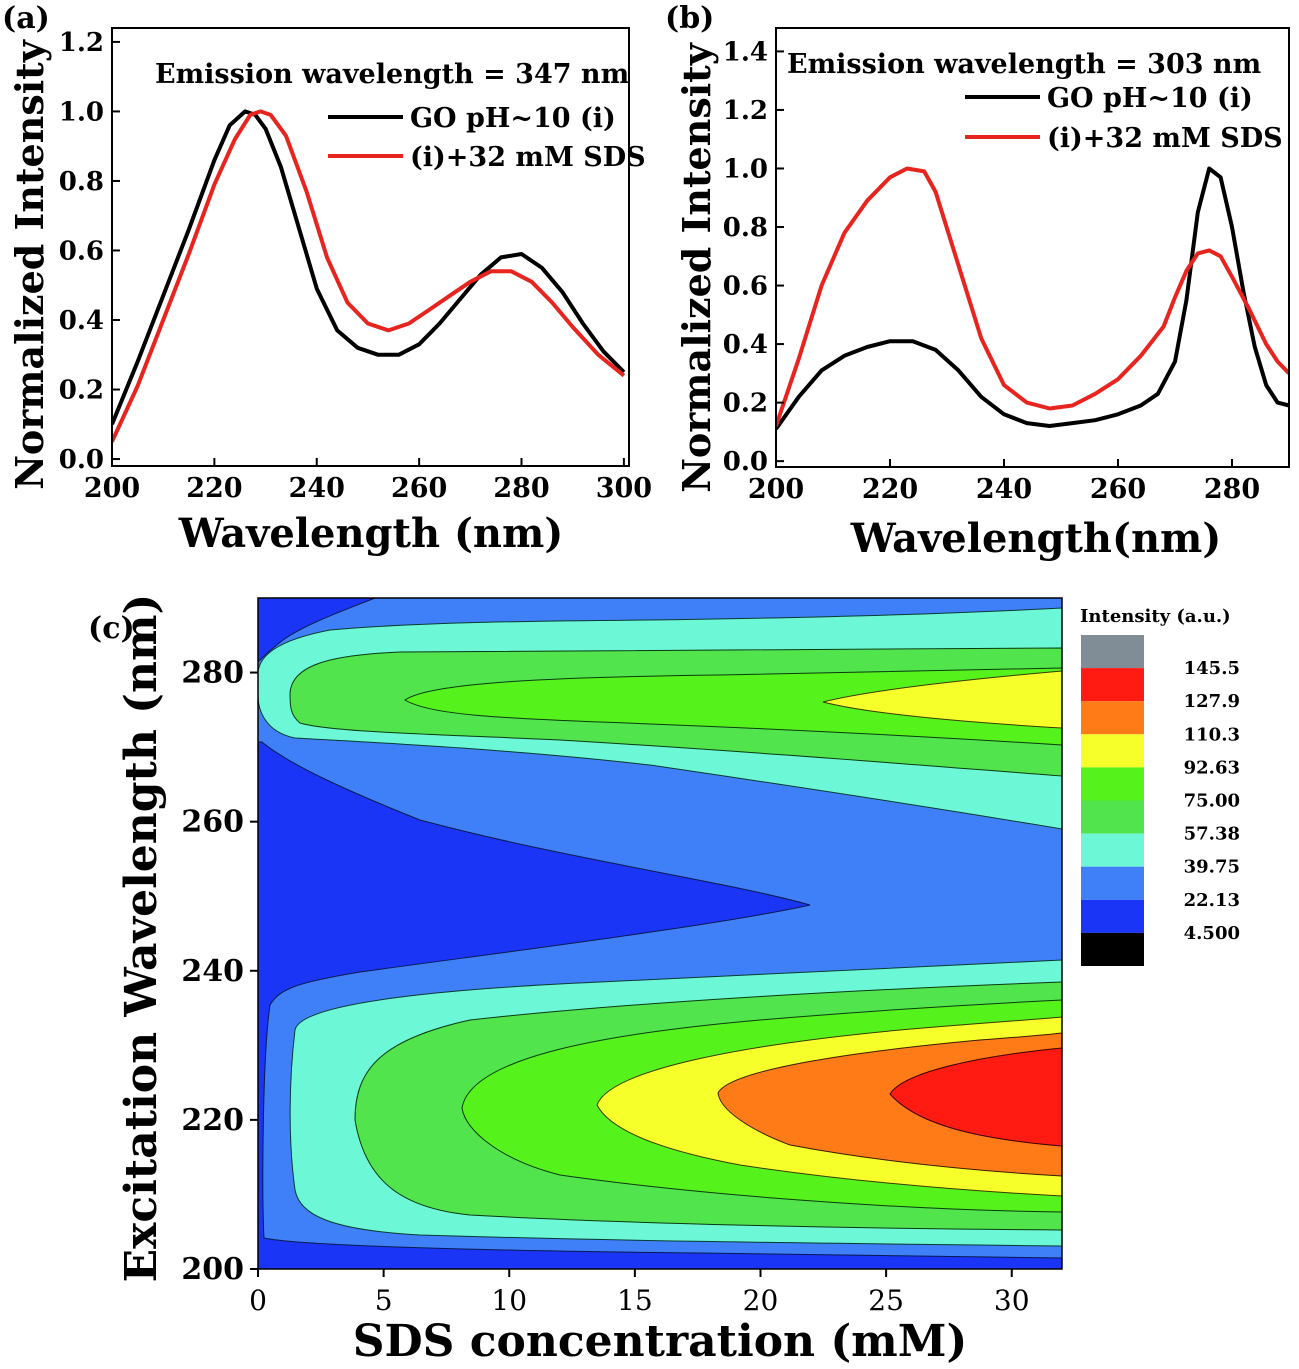 The width and height of the screenshot is (1299, 1369). Describe the element at coordinates (745, 345) in the screenshot. I see `panel-b-y-tick-label: 0.4` at that location.